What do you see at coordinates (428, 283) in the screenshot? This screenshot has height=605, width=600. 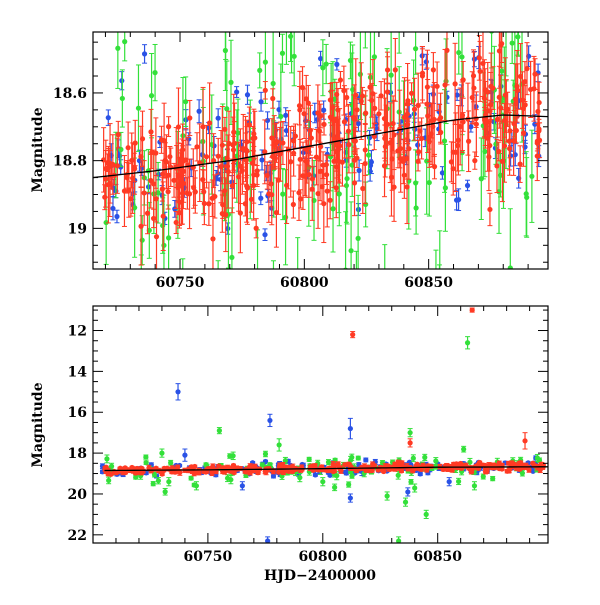 I see `x-tick-label: 60850` at bounding box center [428, 283].